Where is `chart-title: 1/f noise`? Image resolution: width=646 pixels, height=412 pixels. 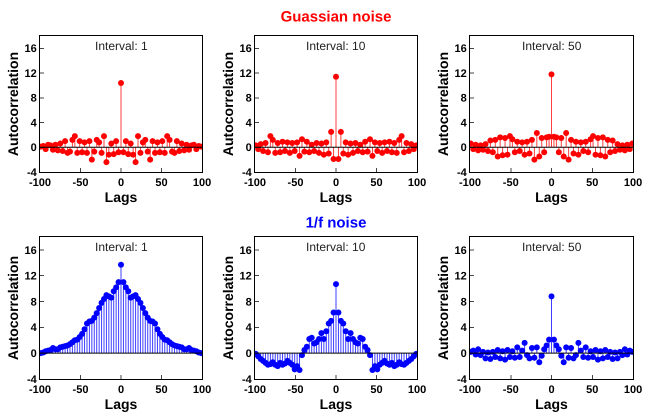
chart-title: 1/f noise is located at coordinates (336, 223).